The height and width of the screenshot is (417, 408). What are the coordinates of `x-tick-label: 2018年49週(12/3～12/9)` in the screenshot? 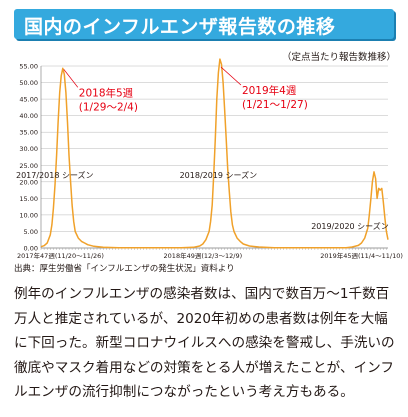 It's located at (203, 255).